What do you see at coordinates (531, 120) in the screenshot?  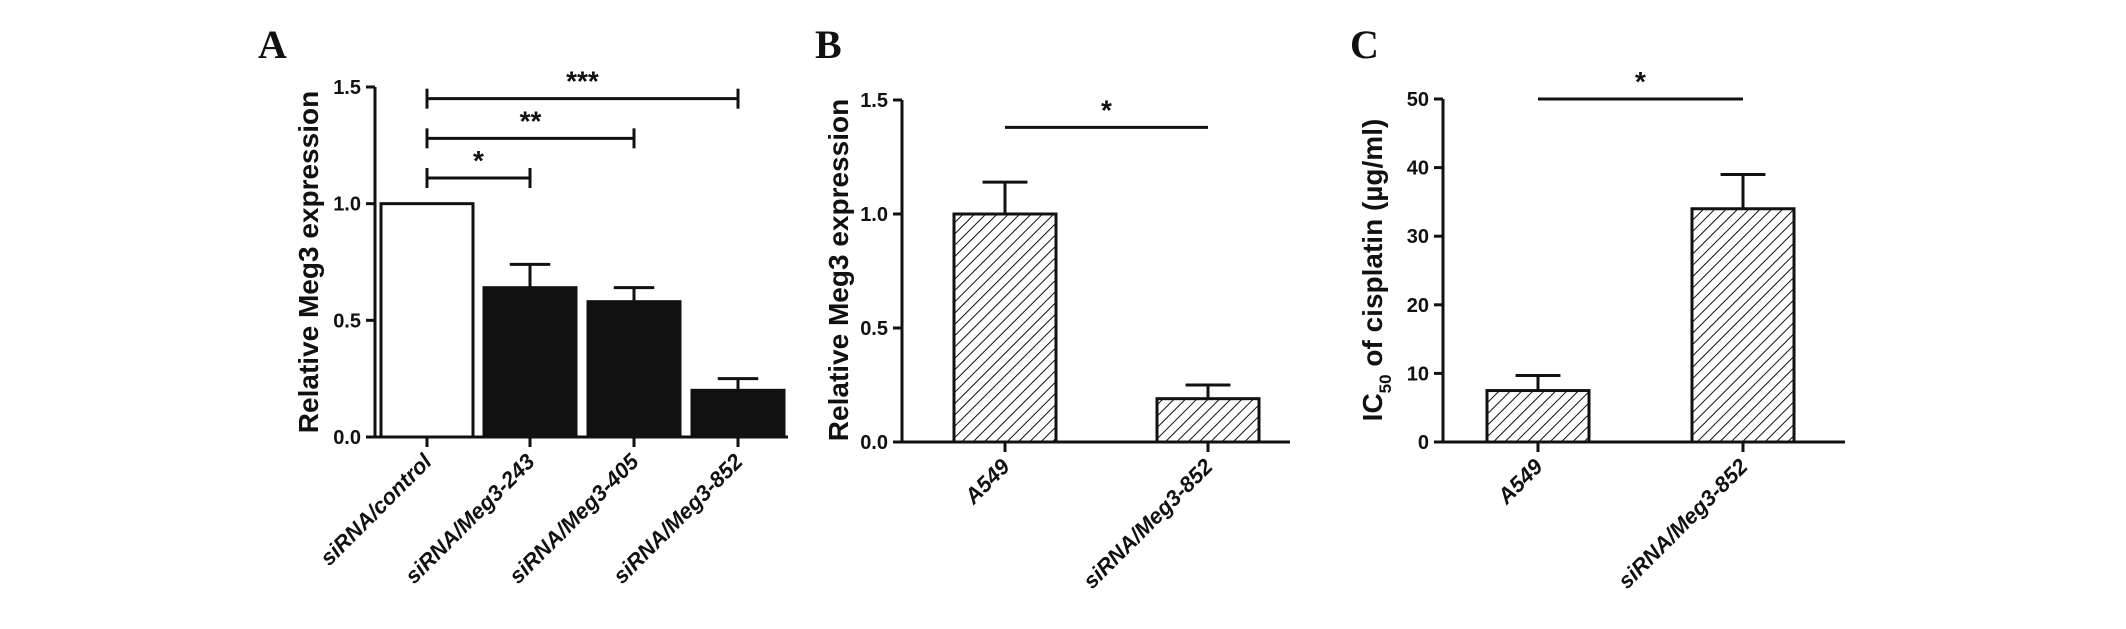 I see `significance-label: **` at bounding box center [531, 120].